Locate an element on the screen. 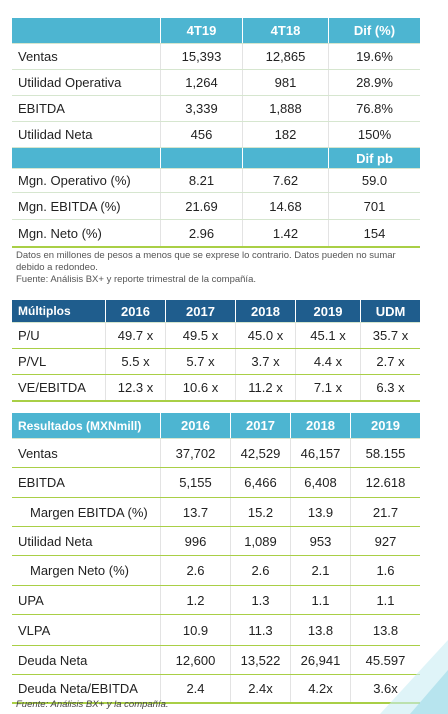 This screenshot has height=714, width=448. row-label: VE/EBITDA is located at coordinates (52, 387).